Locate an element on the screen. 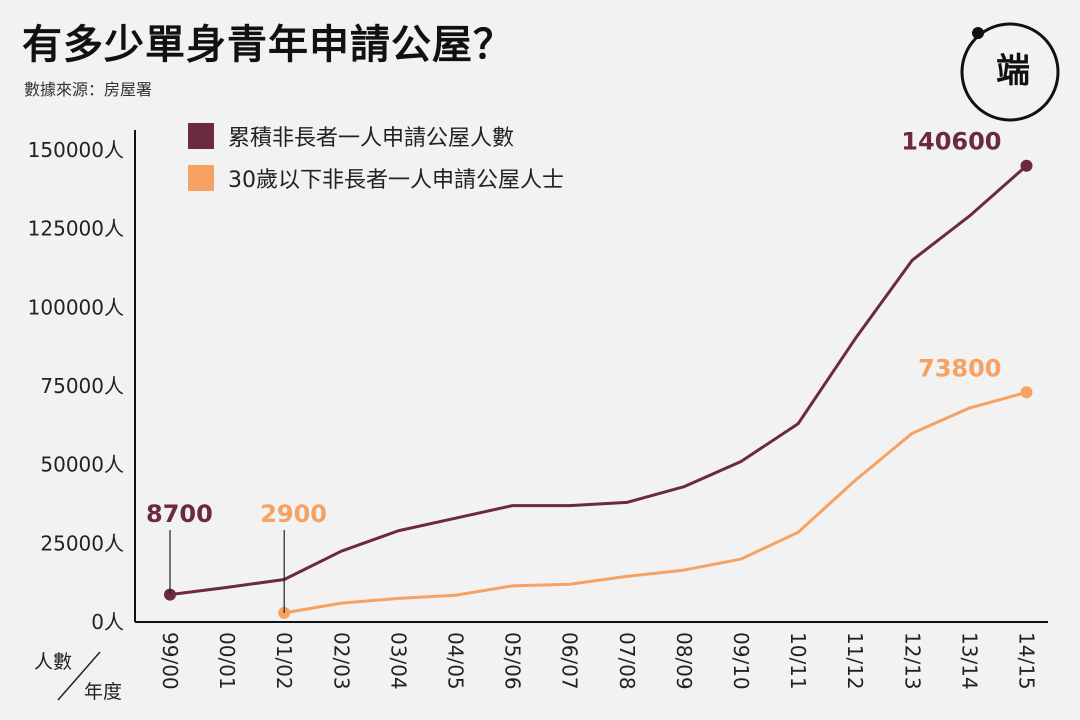 This screenshot has width=1080, height=720. x-tick-label: 12/13 is located at coordinates (912, 661).